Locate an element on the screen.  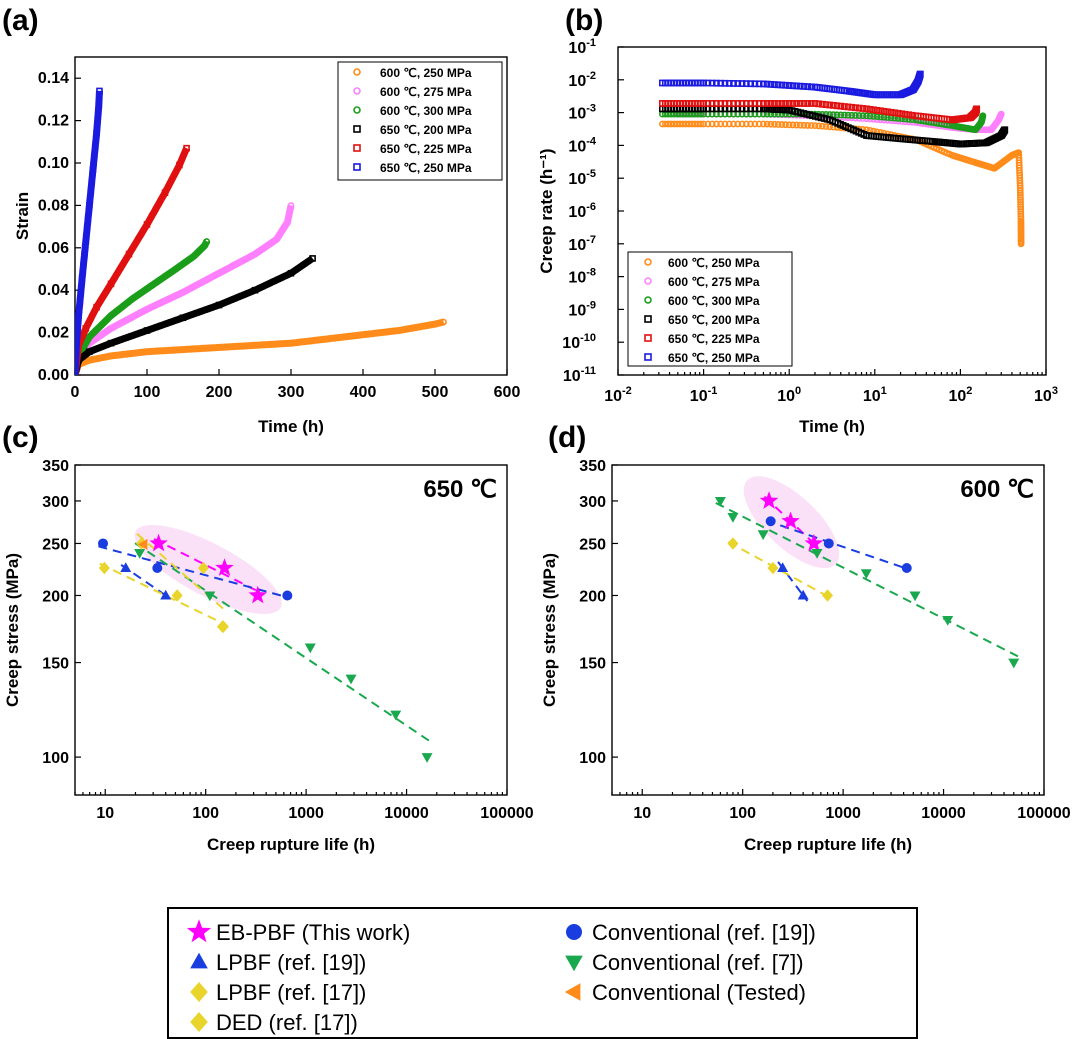
legend-label: LPBF (ref. [19]) is located at coordinates (291, 962).